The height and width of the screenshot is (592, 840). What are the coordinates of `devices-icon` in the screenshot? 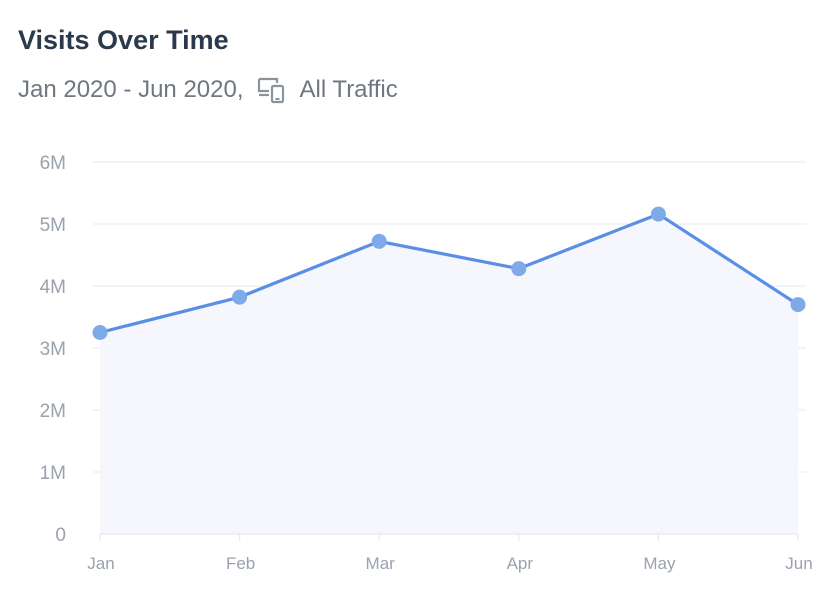 It's located at (273, 90).